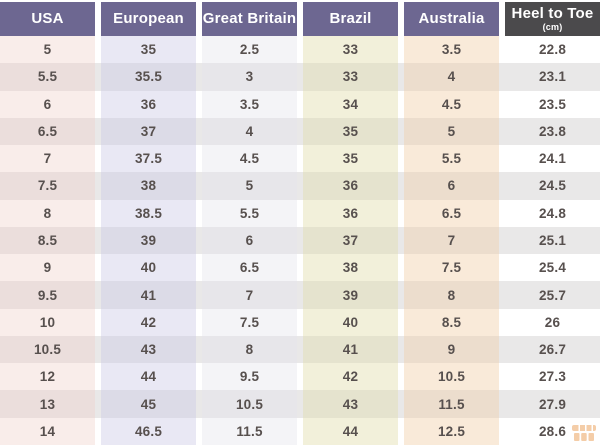 Image resolution: width=600 pixels, height=445 pixels. What do you see at coordinates (148, 404) in the screenshot?
I see `table-cell: 45` at bounding box center [148, 404].